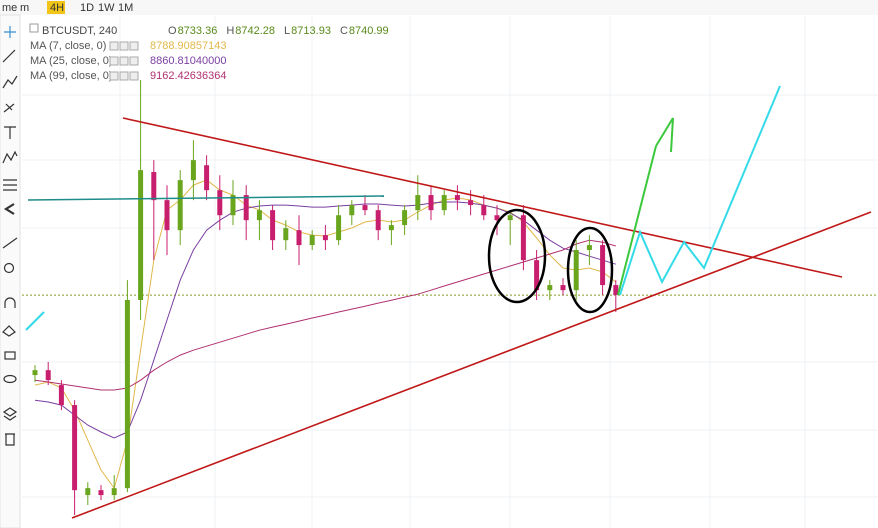  What do you see at coordinates (10, 379) in the screenshot?
I see `visibility-tool` at bounding box center [10, 379].